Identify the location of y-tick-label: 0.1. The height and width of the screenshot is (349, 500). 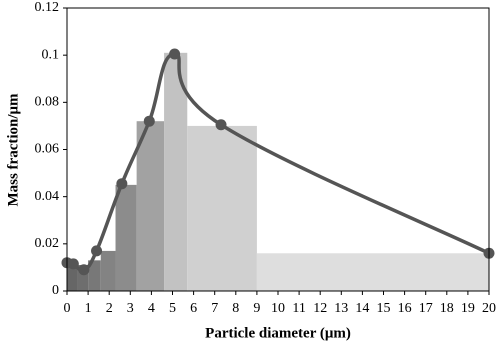
(51, 54).